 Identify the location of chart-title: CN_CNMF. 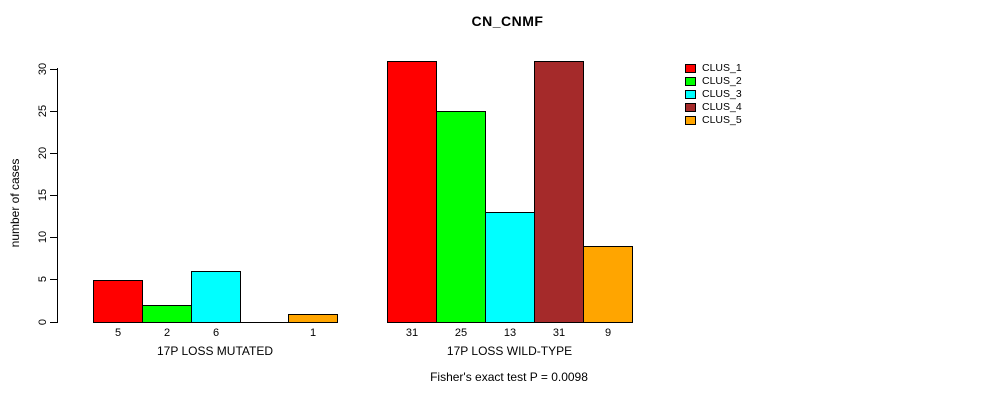
(507, 21).